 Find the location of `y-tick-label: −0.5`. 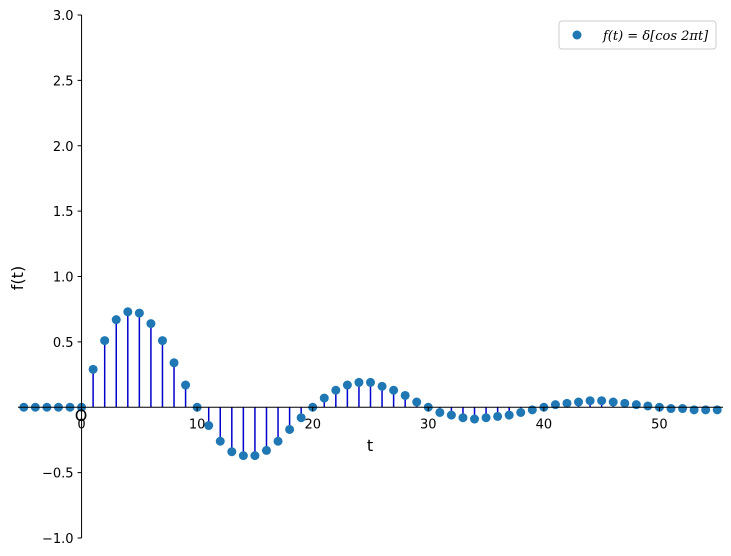

y-tick-label: −0.5 is located at coordinates (58, 474).